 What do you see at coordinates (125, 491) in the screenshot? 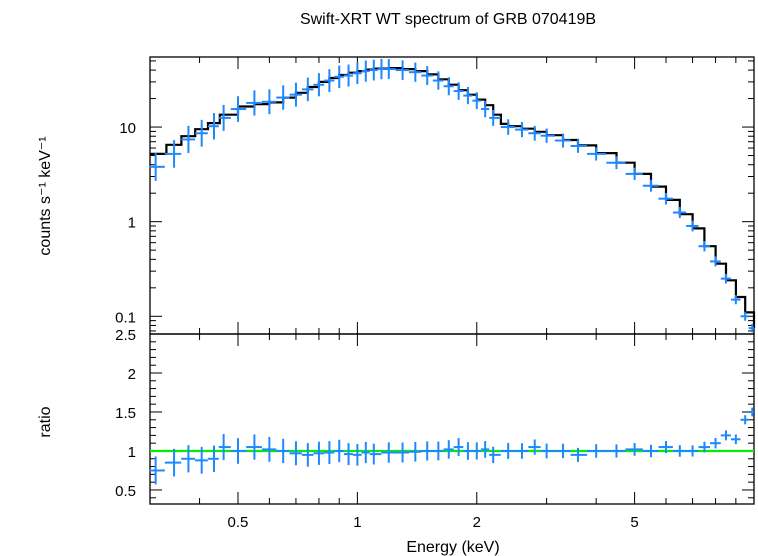
I see `y-tick-label: 0.5` at bounding box center [125, 491].